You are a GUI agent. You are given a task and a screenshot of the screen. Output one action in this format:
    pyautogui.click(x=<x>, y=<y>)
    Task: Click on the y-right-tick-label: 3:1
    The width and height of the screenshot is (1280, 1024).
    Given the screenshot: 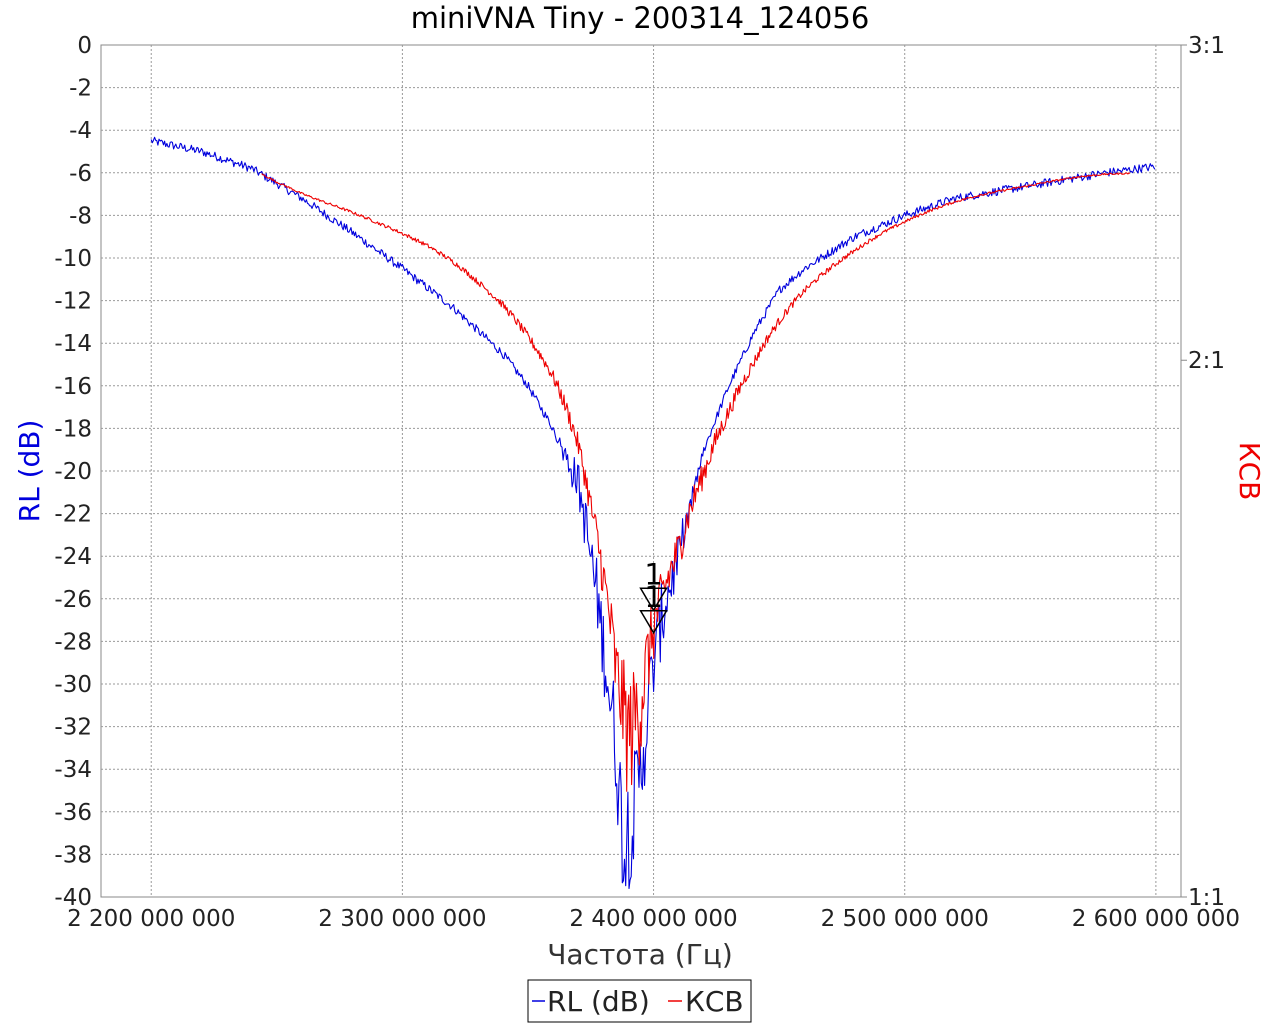 What is the action you would take?
    pyautogui.click(x=1206, y=46)
    